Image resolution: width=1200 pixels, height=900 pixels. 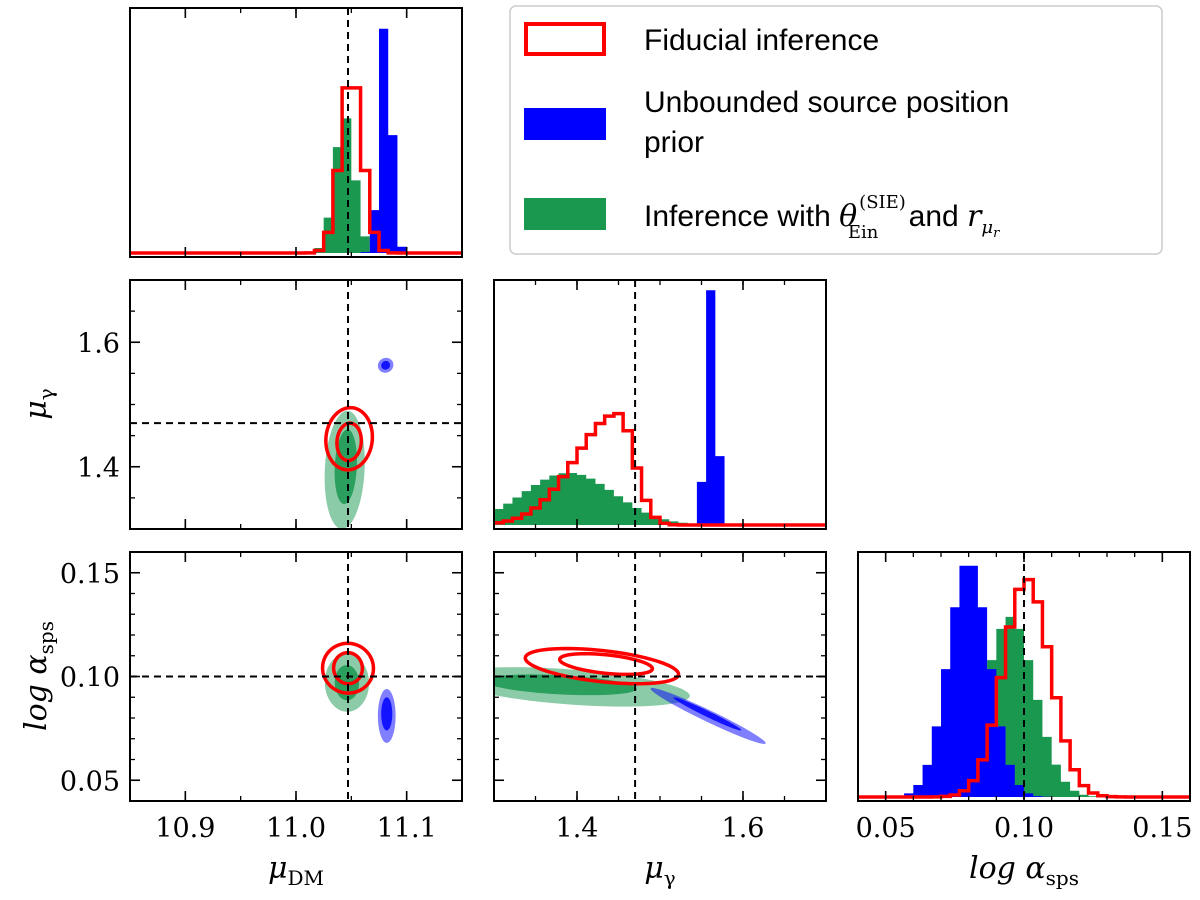 What do you see at coordinates (826, 102) in the screenshot?
I see `legend-label-unbounded-line1: Unbounded source position` at bounding box center [826, 102].